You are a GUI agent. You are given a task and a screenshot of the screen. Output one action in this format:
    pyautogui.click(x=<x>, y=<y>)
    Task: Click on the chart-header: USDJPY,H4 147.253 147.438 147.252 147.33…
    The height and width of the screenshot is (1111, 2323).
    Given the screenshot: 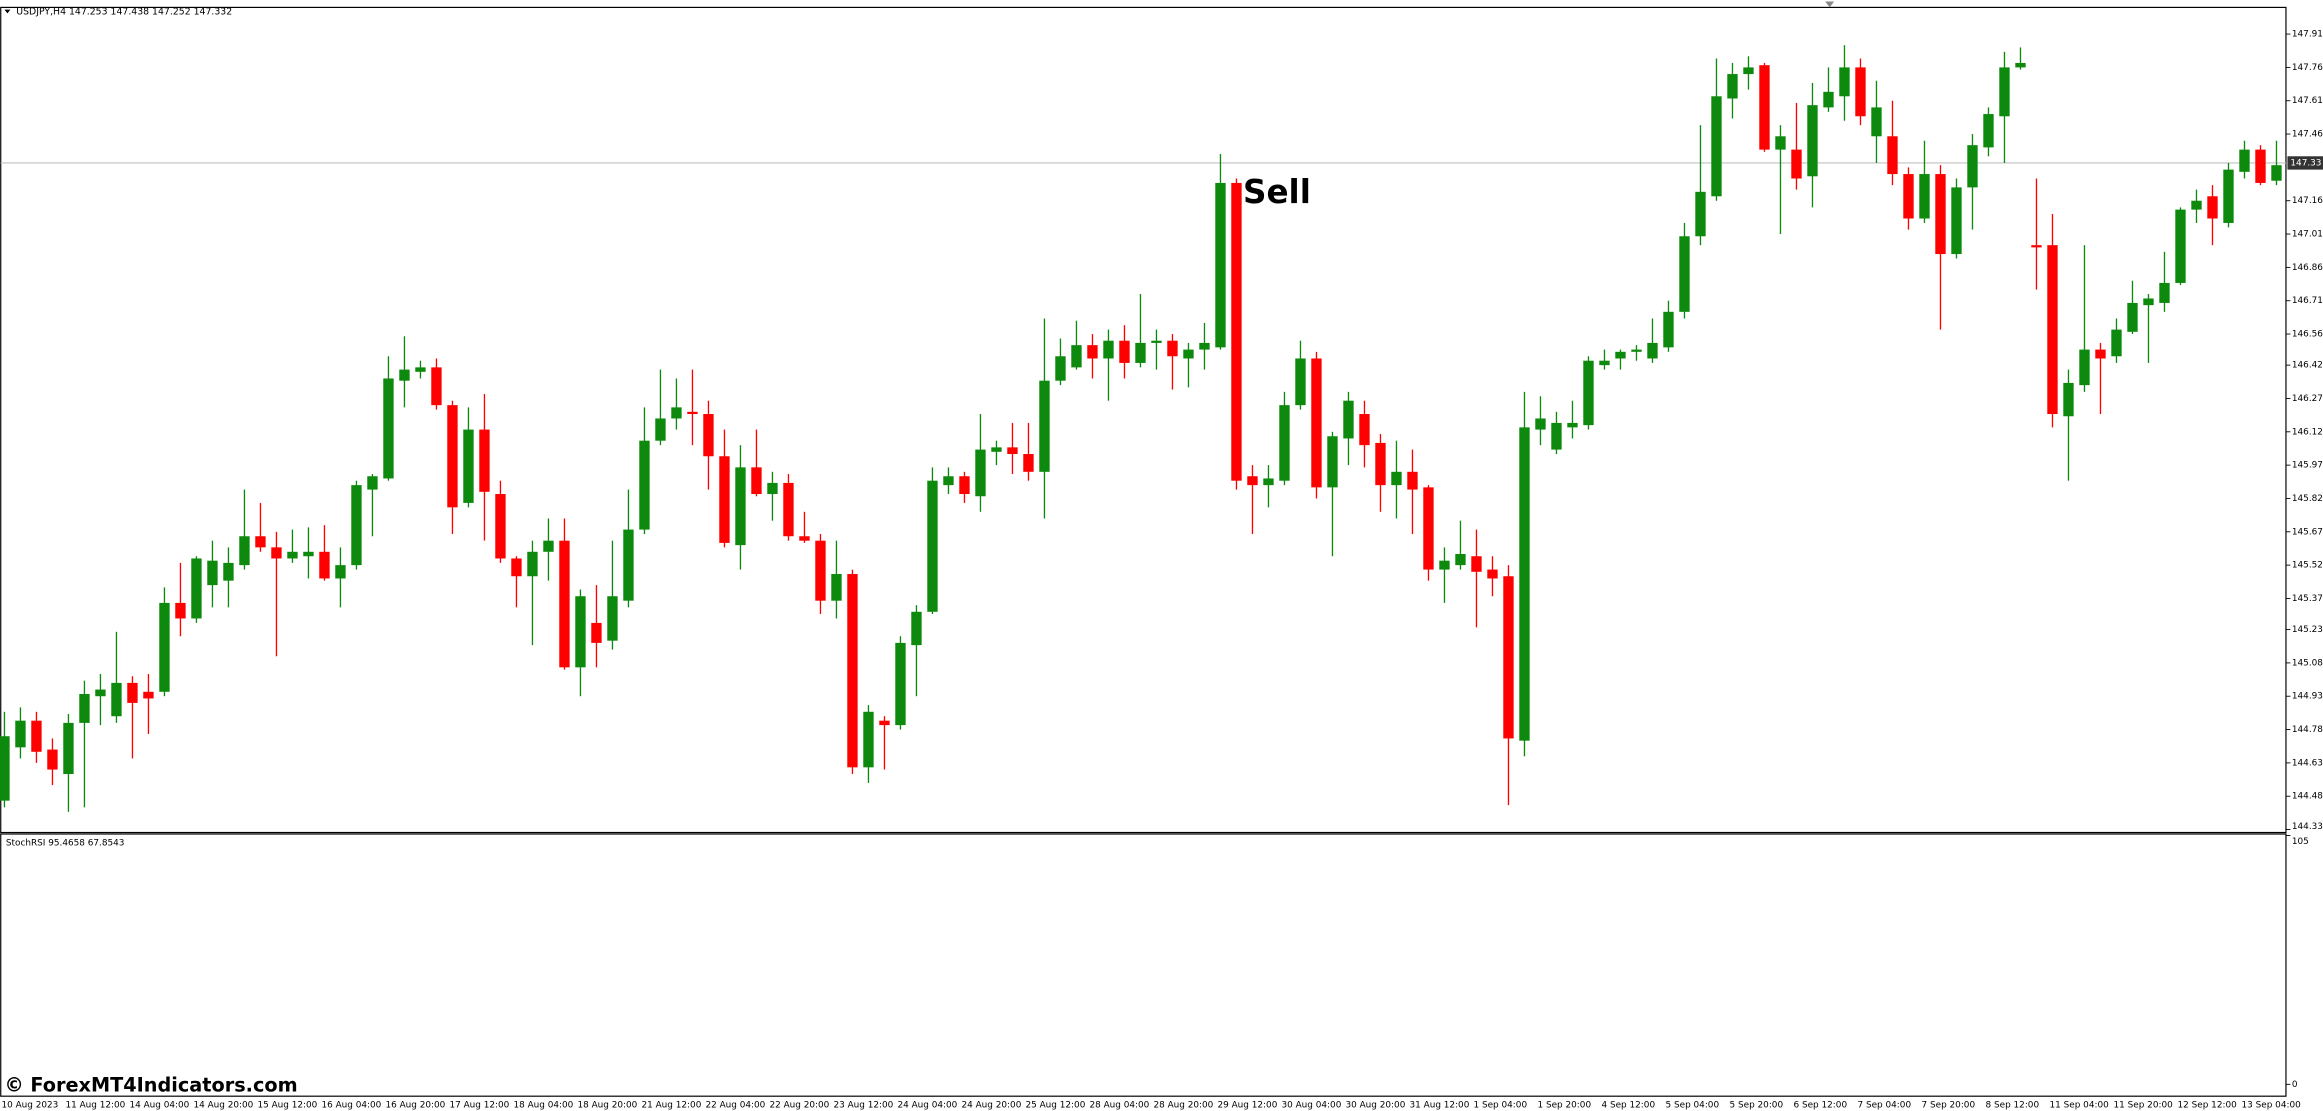 What is the action you would take?
    pyautogui.click(x=124, y=11)
    